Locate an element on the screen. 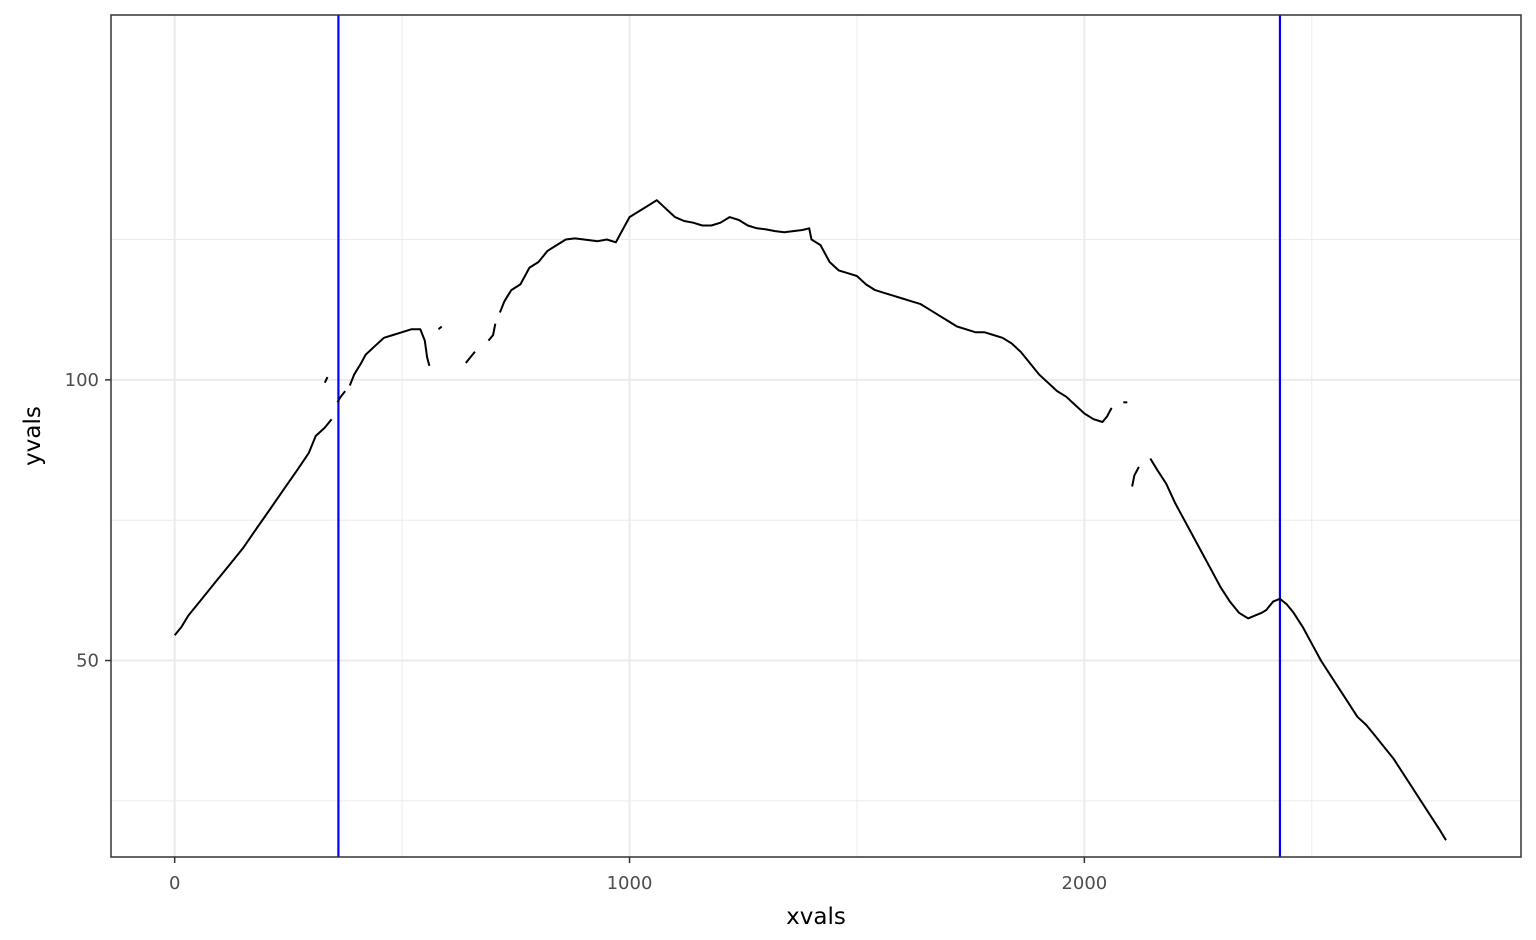  y-tick-labels: 50 100 is located at coordinates (82, 521).